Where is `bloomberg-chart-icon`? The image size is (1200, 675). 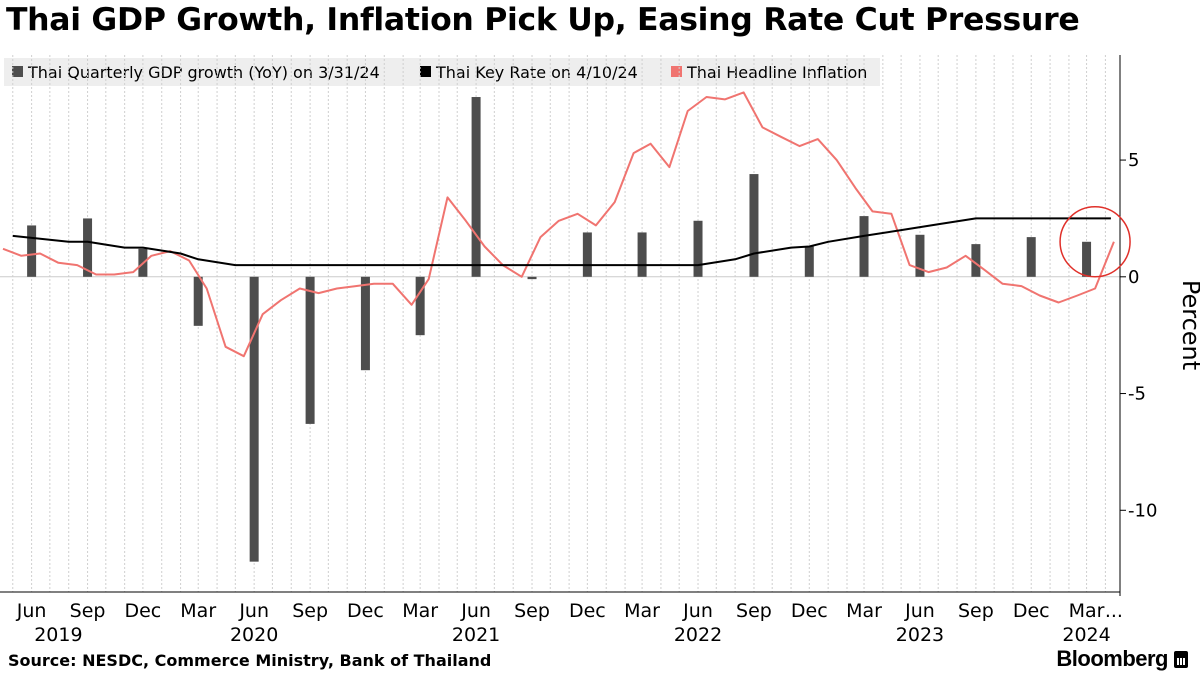
bloomberg-chart-icon is located at coordinates (1181, 659).